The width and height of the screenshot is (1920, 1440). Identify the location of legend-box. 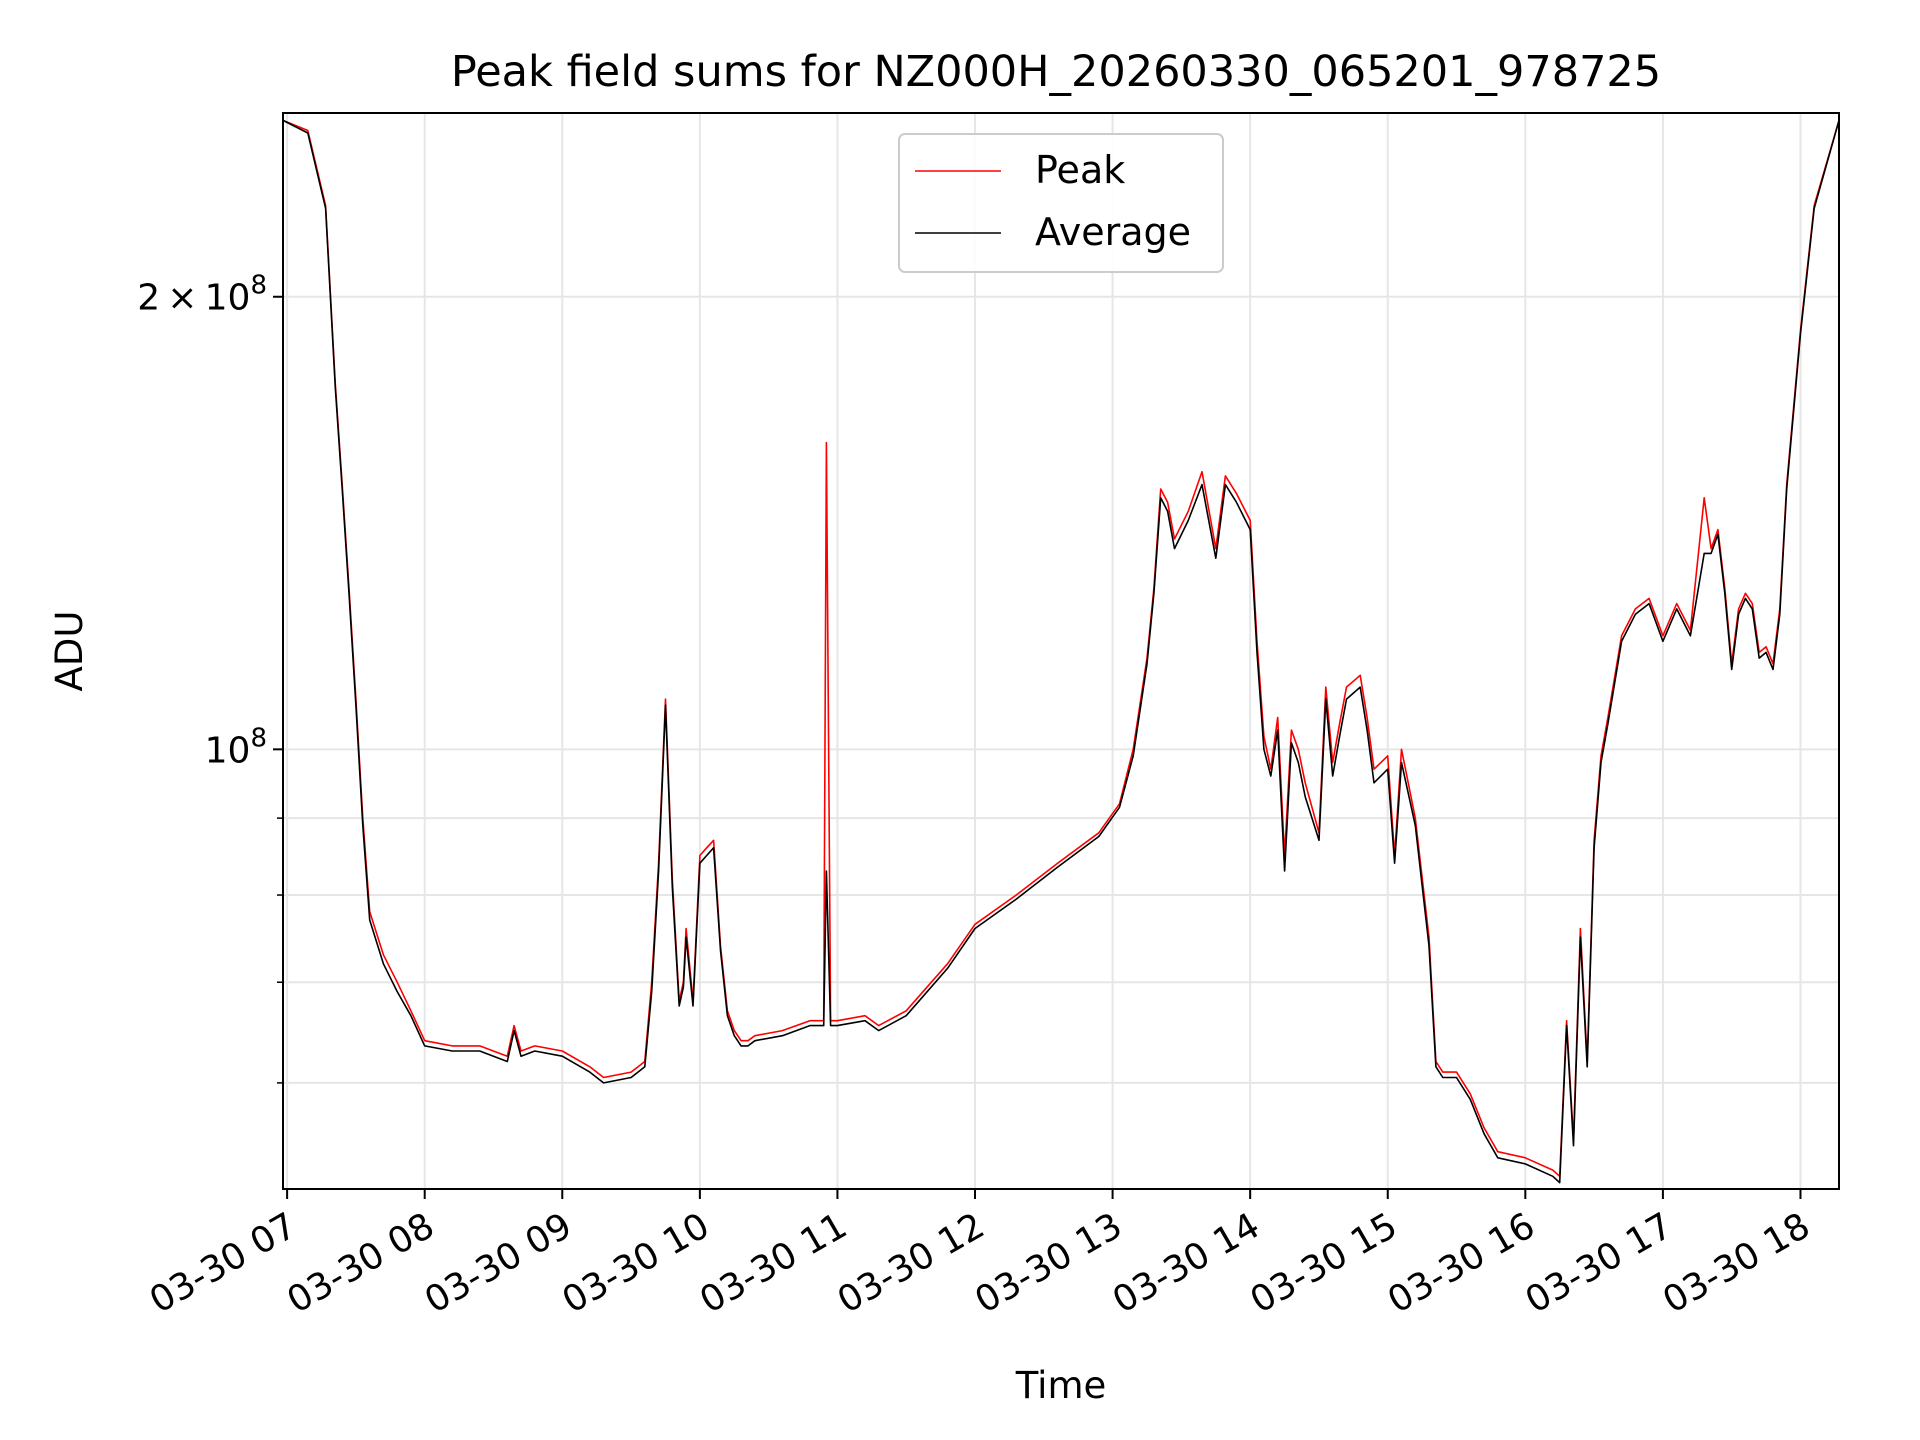
(1061, 203).